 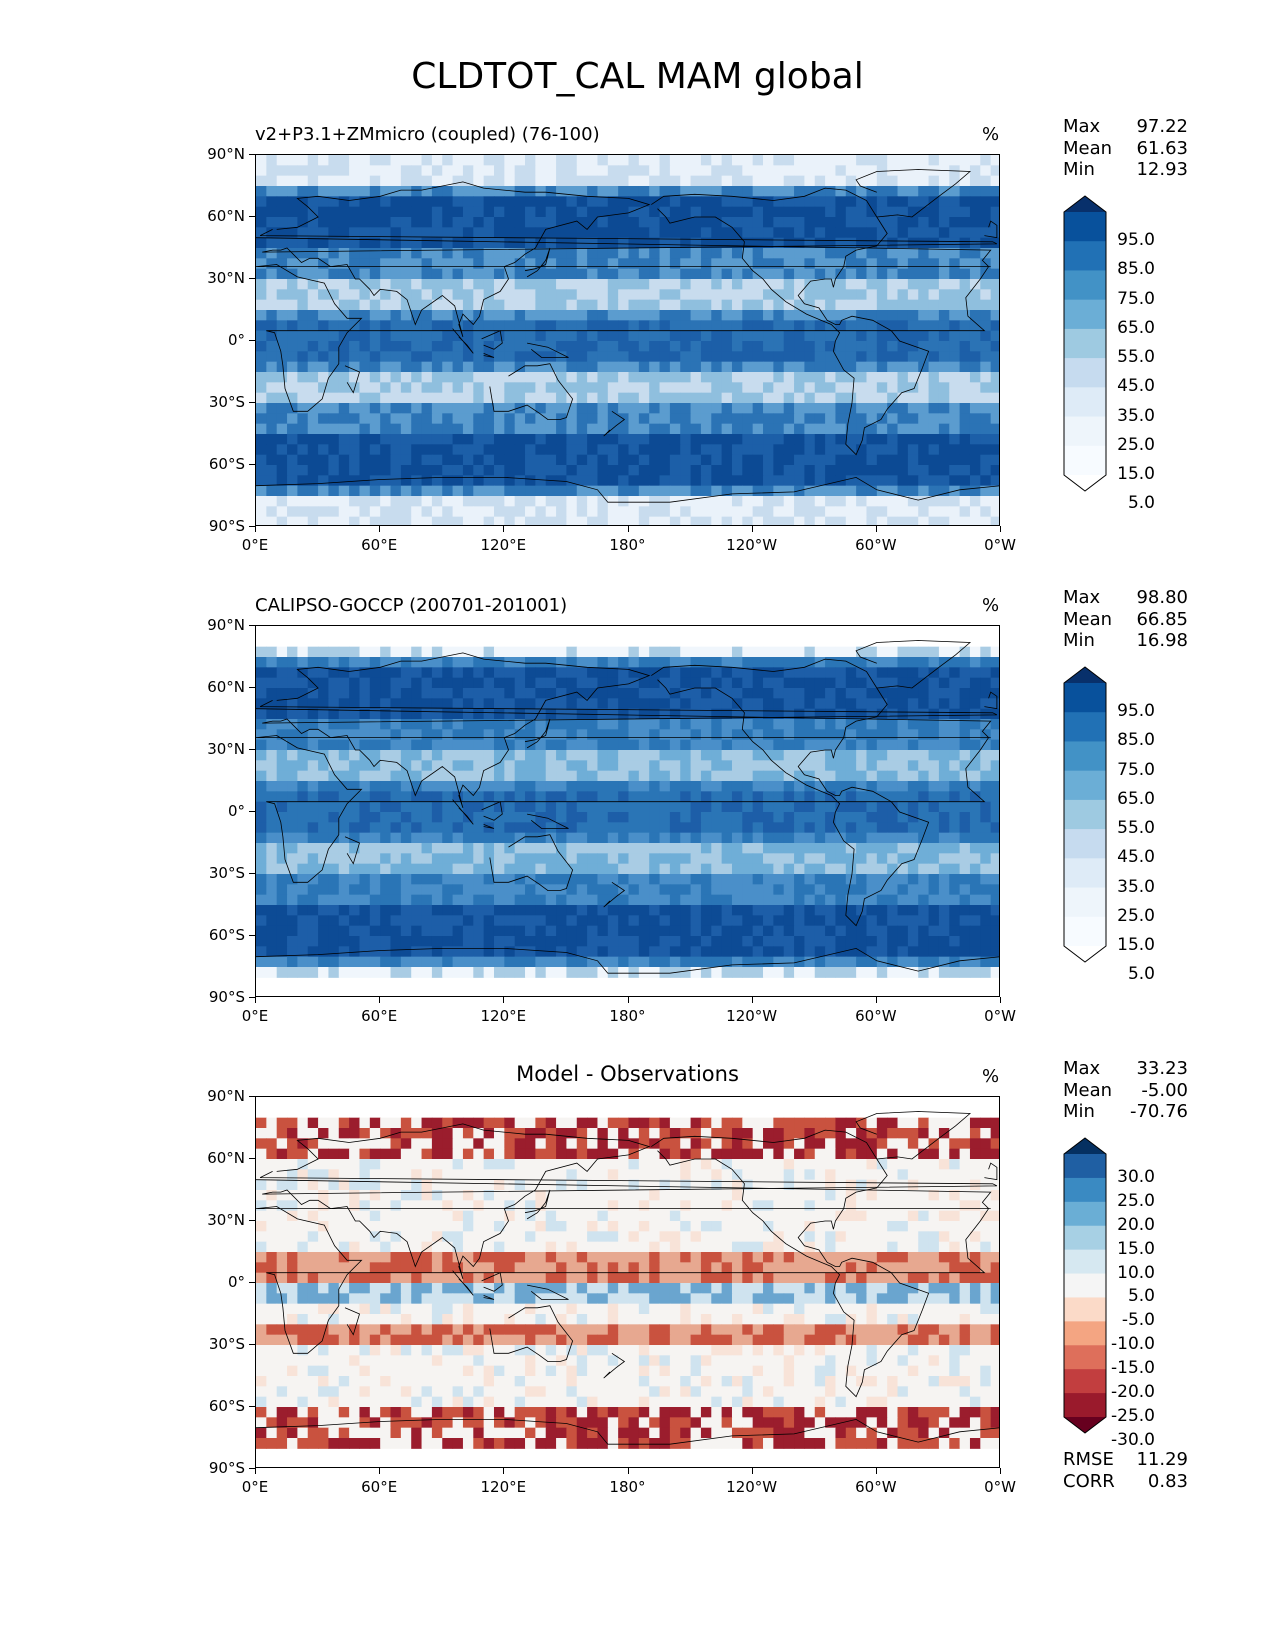 What do you see at coordinates (752, 545) in the screenshot?
I see `lon-tick-label: 120°W` at bounding box center [752, 545].